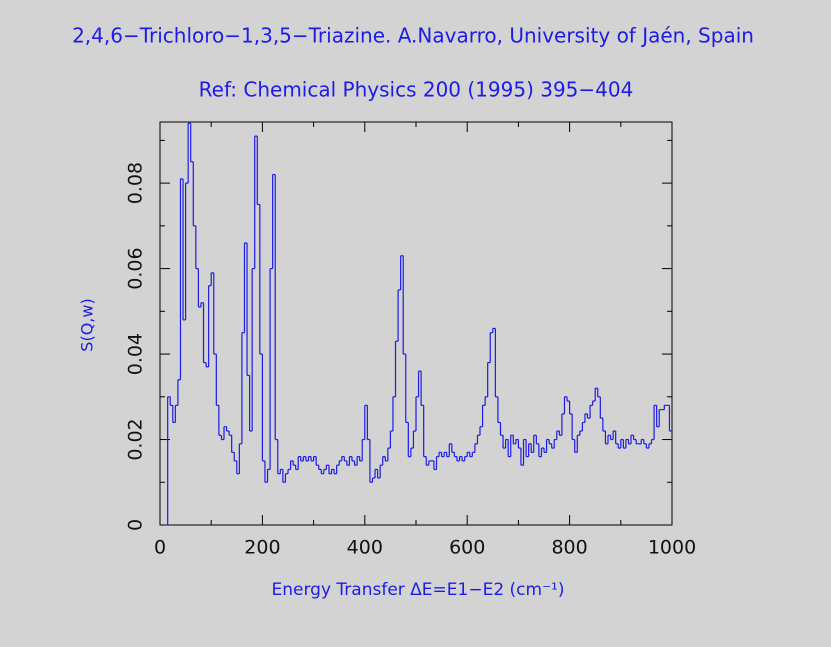  What do you see at coordinates (569, 548) in the screenshot?
I see `x-tick-label: 800` at bounding box center [569, 548].